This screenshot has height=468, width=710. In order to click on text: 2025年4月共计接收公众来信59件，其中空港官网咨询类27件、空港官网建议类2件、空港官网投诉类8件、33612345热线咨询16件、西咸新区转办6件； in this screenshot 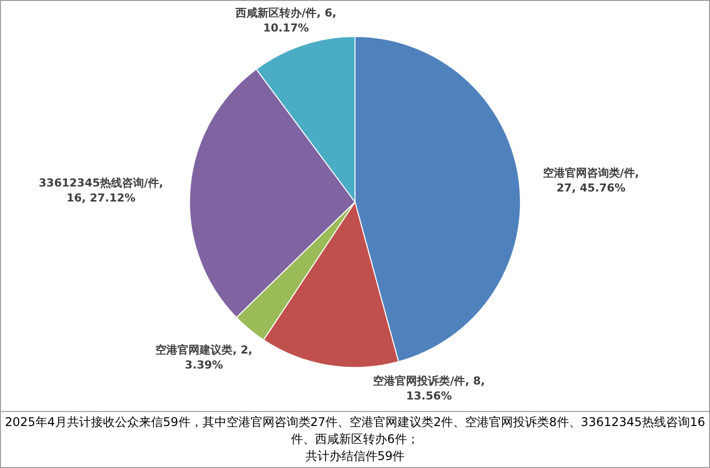, I will do `click(355, 431)`.